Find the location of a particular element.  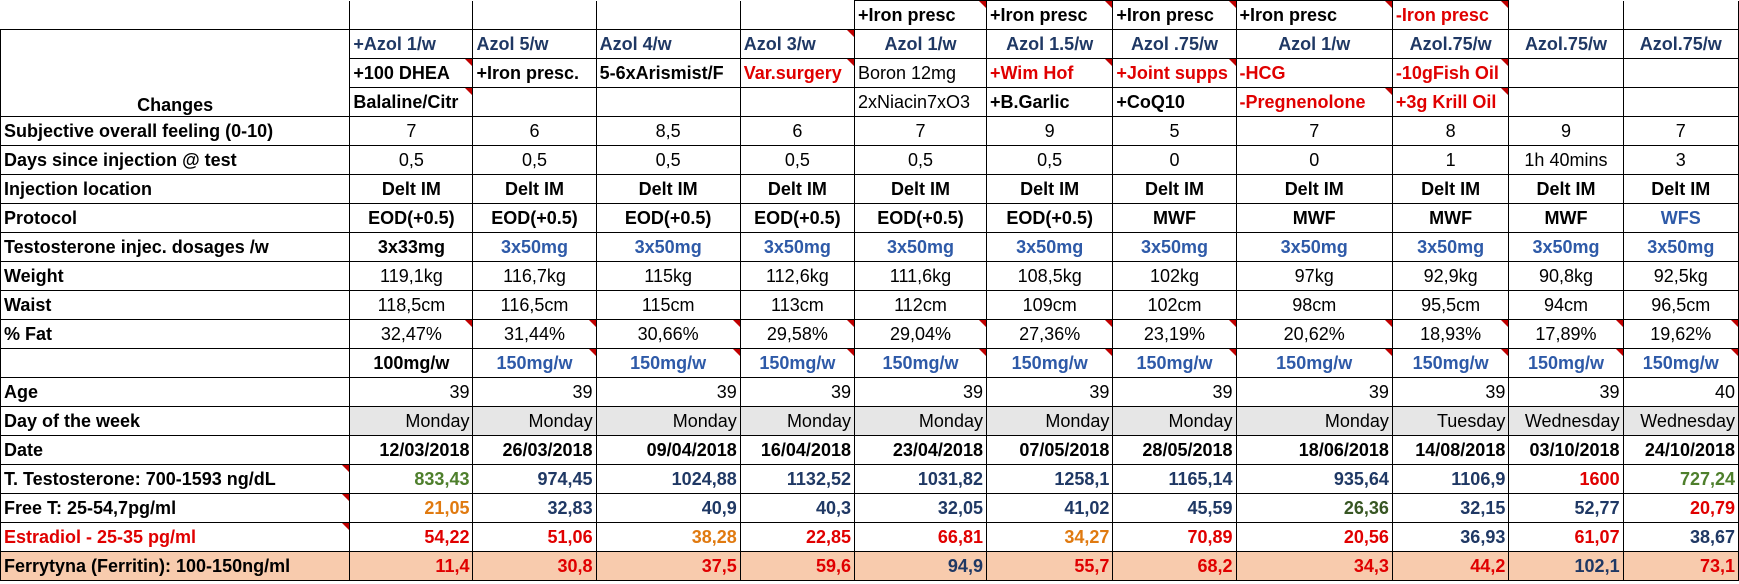

cell: 98cm is located at coordinates (1314, 305).